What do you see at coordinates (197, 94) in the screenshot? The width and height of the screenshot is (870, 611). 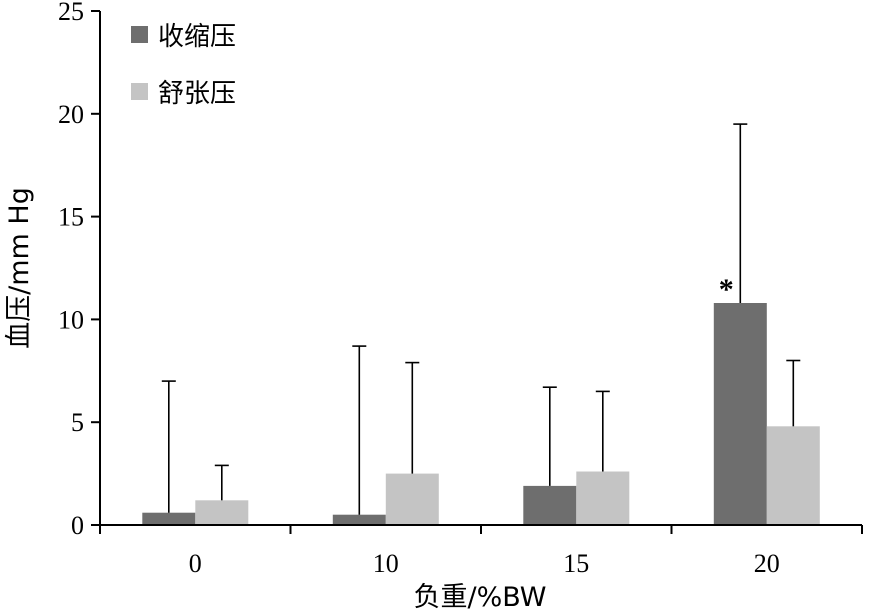 I see `legend-label-diastolic: 舒张压` at bounding box center [197, 94].